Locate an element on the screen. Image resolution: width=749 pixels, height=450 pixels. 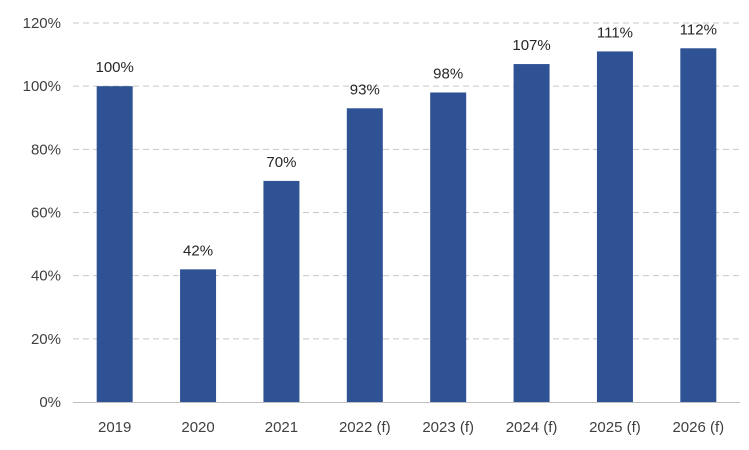
bar-2023 (f) is located at coordinates (448, 247).